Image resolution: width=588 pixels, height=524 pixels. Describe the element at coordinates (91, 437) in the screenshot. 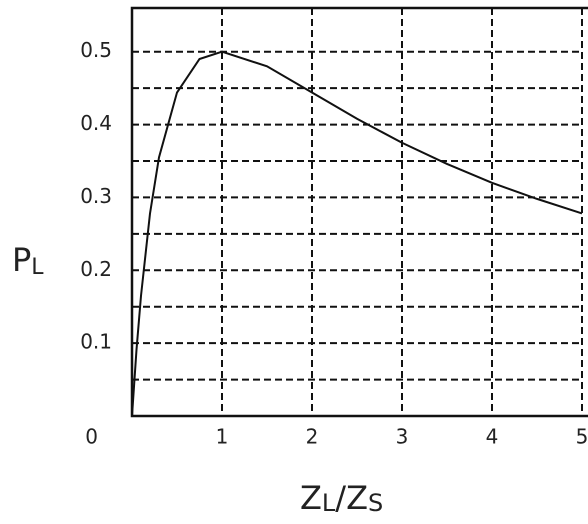

I see `y-tick-label: 0` at that location.